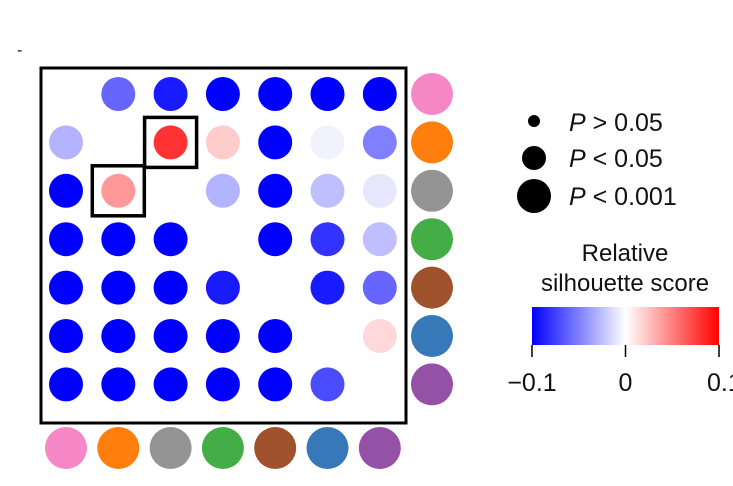 This screenshot has height=486, width=733. I want to click on colorbar-legend: Relative silhouette score −0.1 0 0.1, so click(620, 318).